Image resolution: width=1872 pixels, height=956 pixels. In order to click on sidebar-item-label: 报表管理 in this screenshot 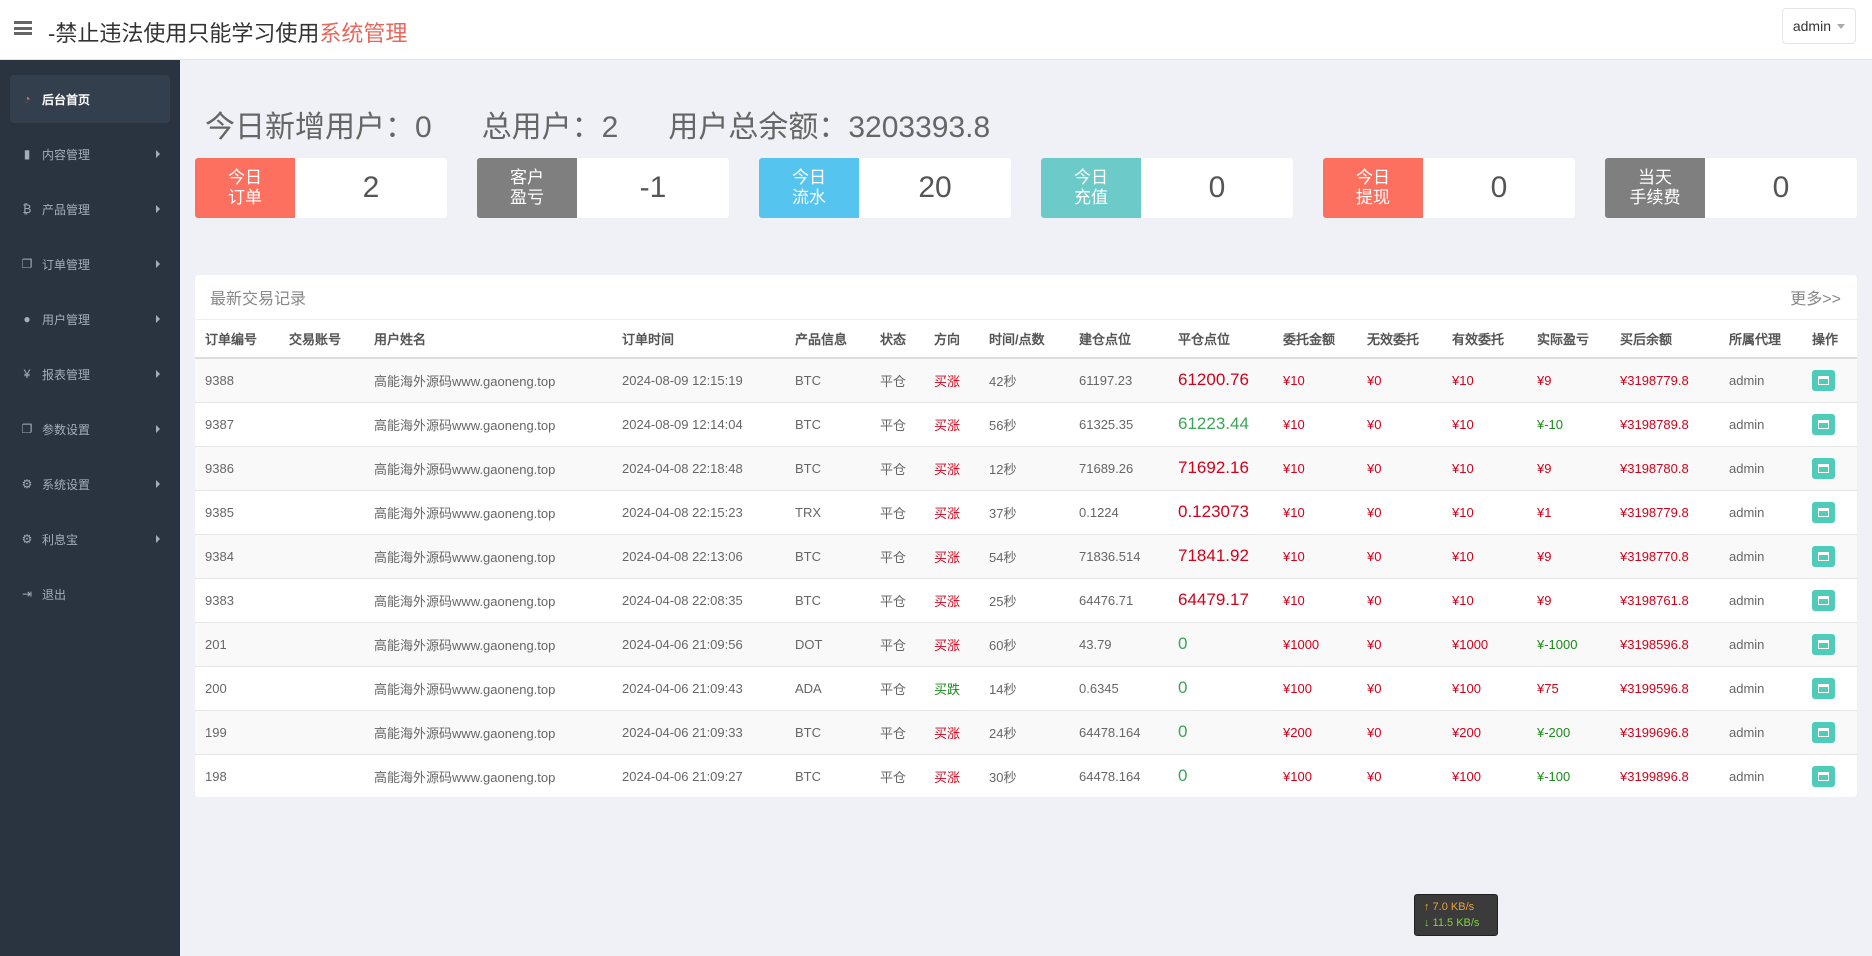, I will do `click(66, 374)`.